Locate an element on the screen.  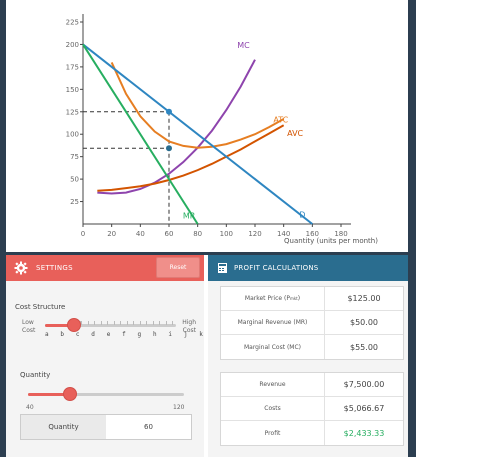
cost-slider-fill is located at coordinates (59, 325).